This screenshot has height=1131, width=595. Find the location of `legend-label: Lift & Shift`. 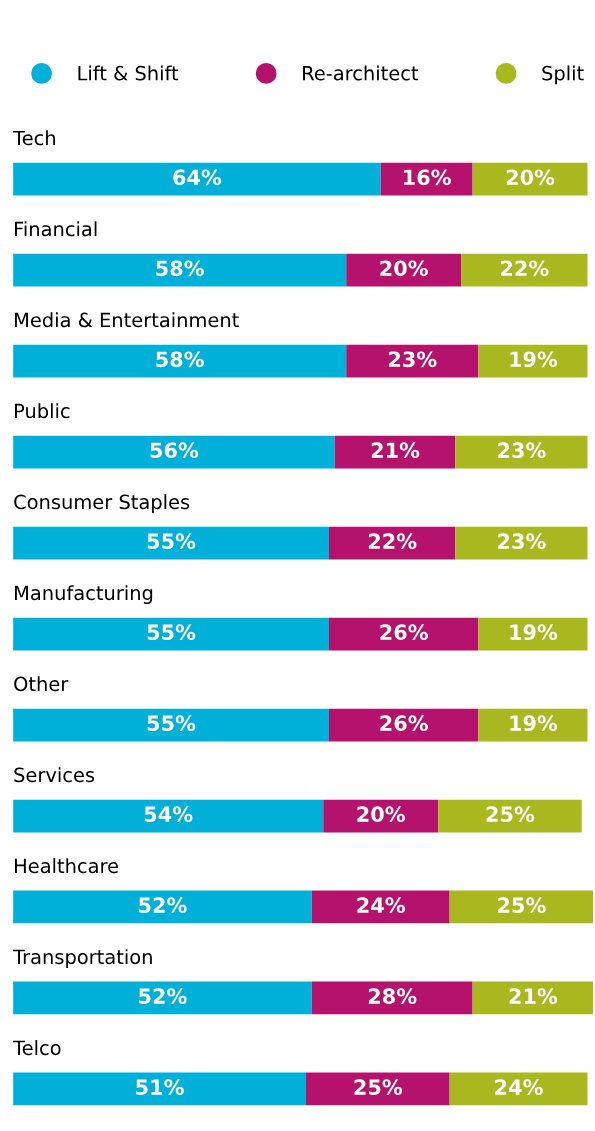

legend-label: Lift & Shift is located at coordinates (128, 73).